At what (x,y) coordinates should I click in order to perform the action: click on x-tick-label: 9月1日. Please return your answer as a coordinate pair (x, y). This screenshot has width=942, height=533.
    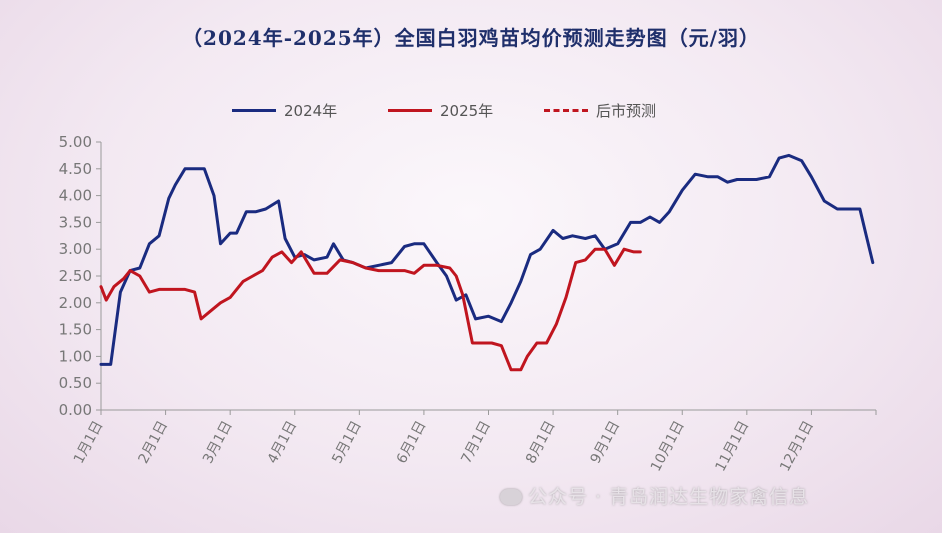
    Looking at the image, I should click on (606, 442).